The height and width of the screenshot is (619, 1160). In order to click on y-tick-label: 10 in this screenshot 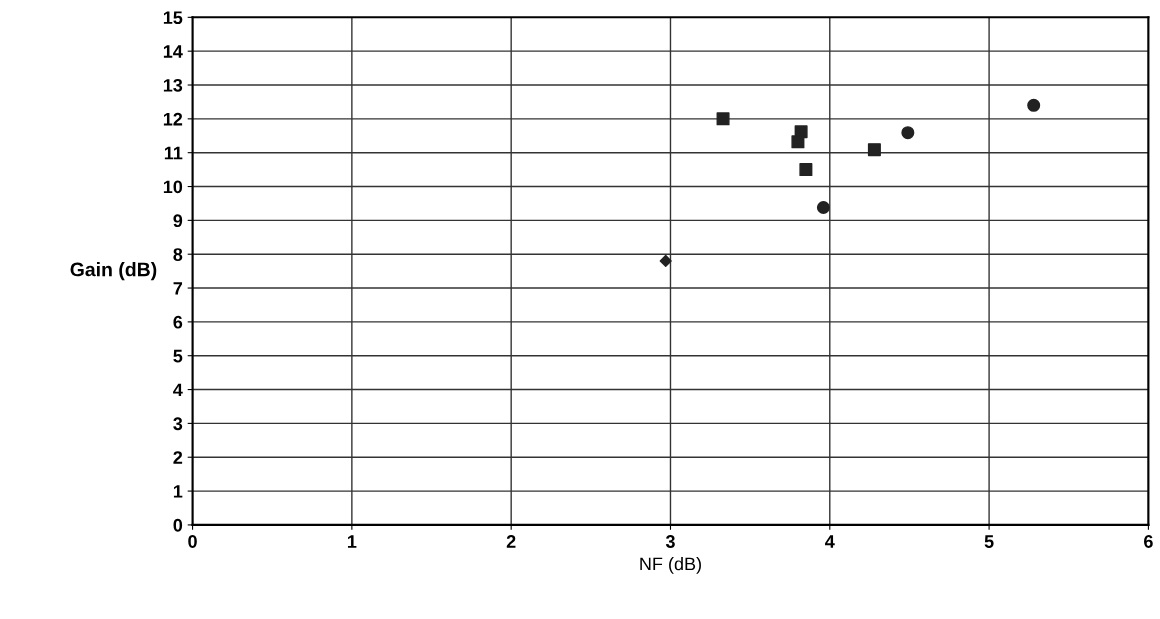, I will do `click(173, 187)`.